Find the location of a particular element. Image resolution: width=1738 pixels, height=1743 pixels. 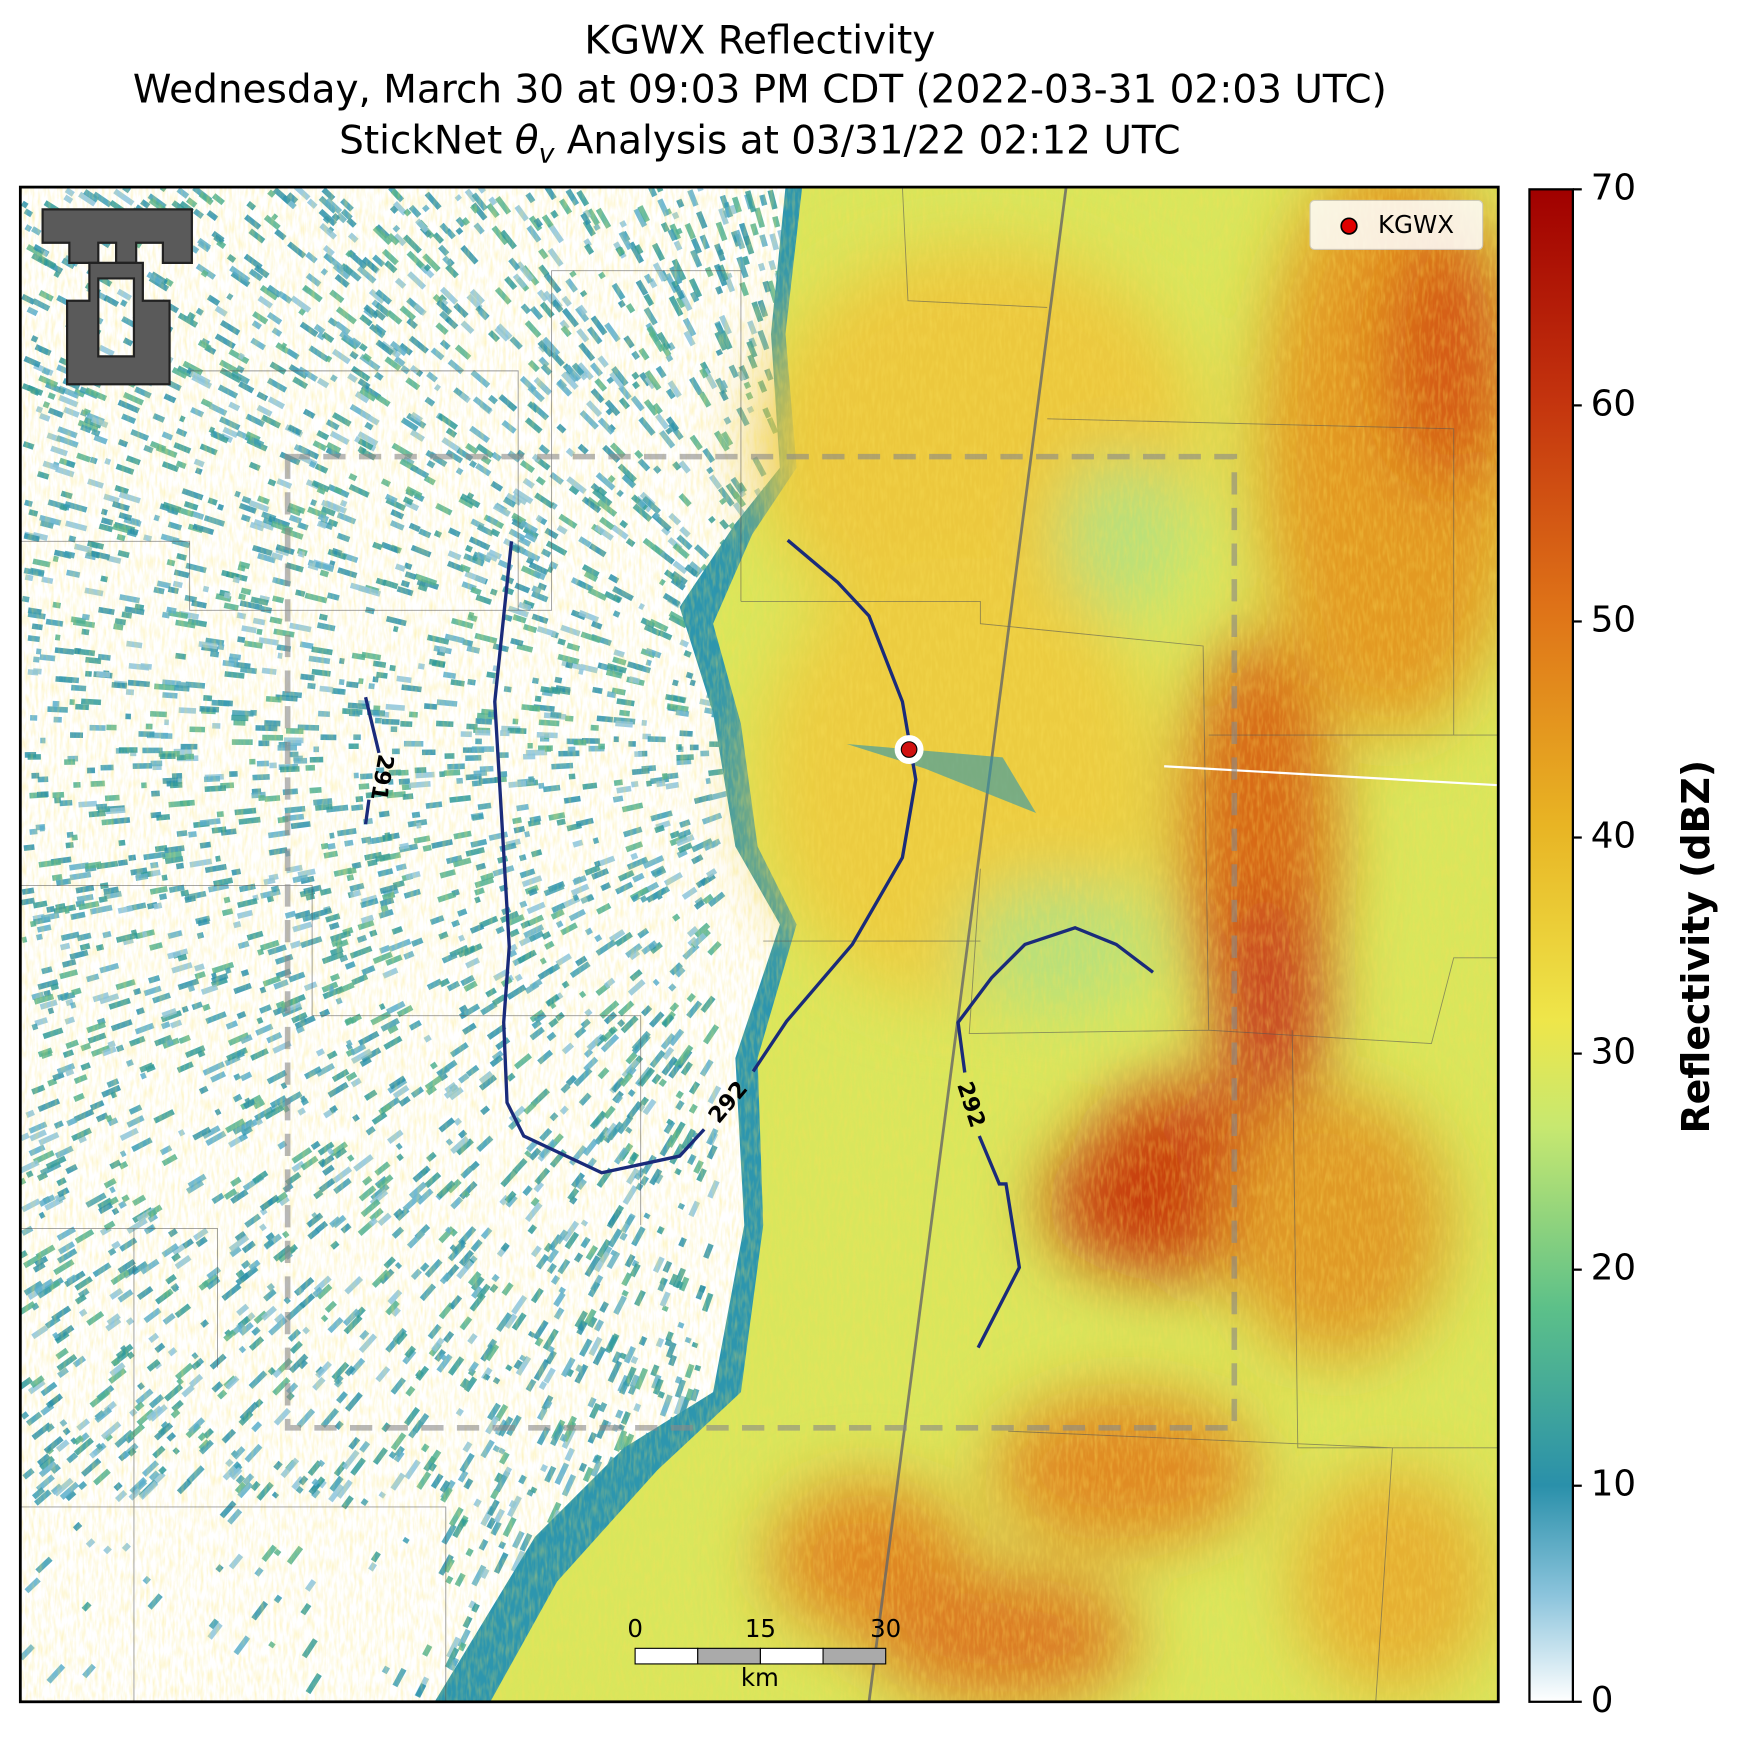

colorbar-label: Reflectivity (dBZ) is located at coordinates (1696, 947).